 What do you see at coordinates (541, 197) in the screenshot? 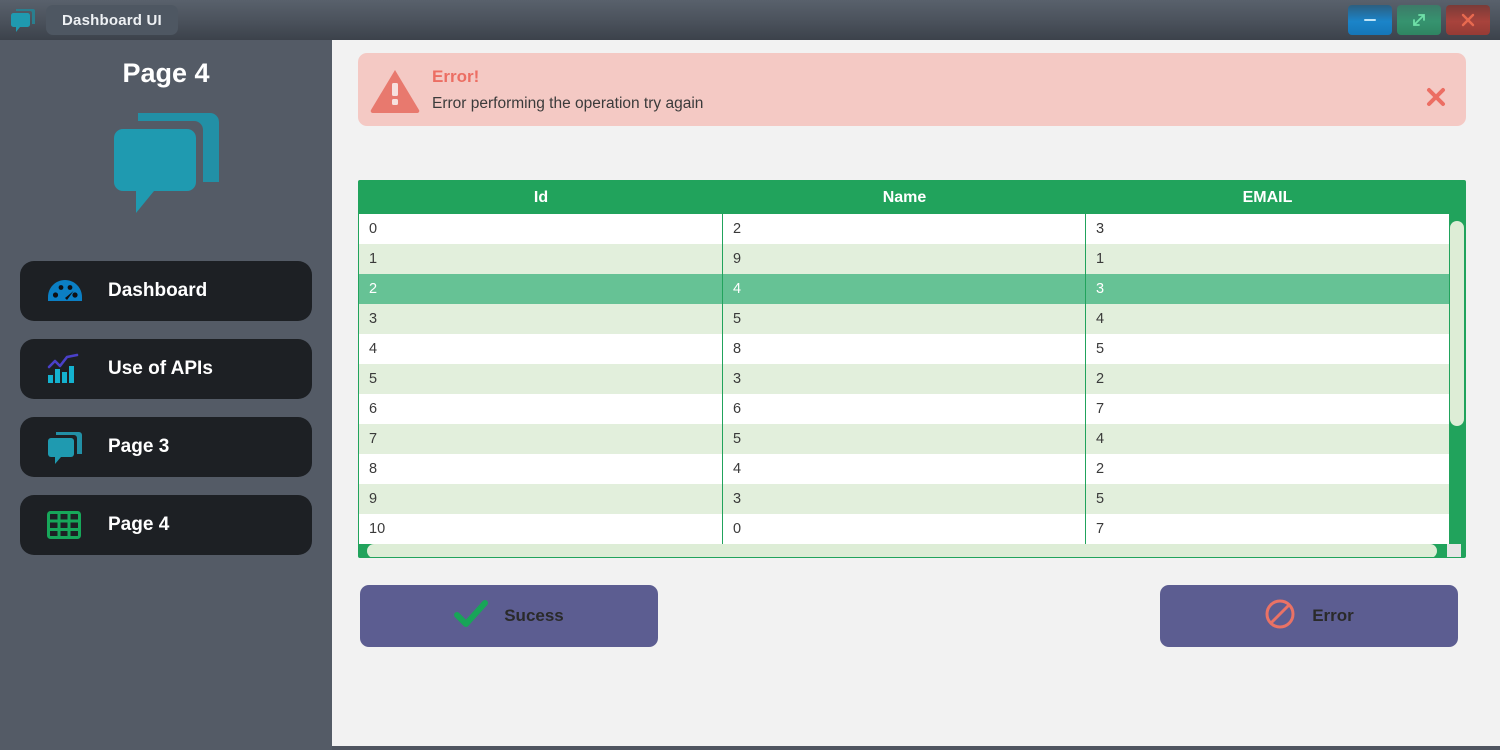
I see `table-header-cell: Id` at bounding box center [541, 197].